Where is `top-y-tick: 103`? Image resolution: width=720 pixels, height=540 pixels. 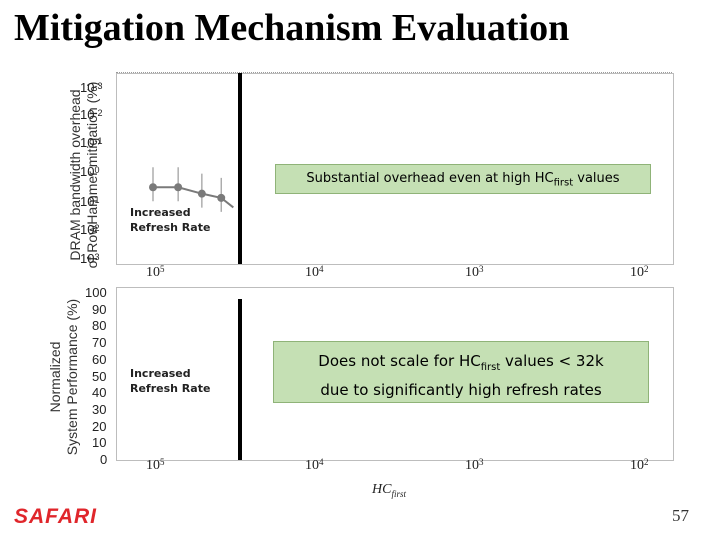 top-y-tick: 103 is located at coordinates (89, 258).